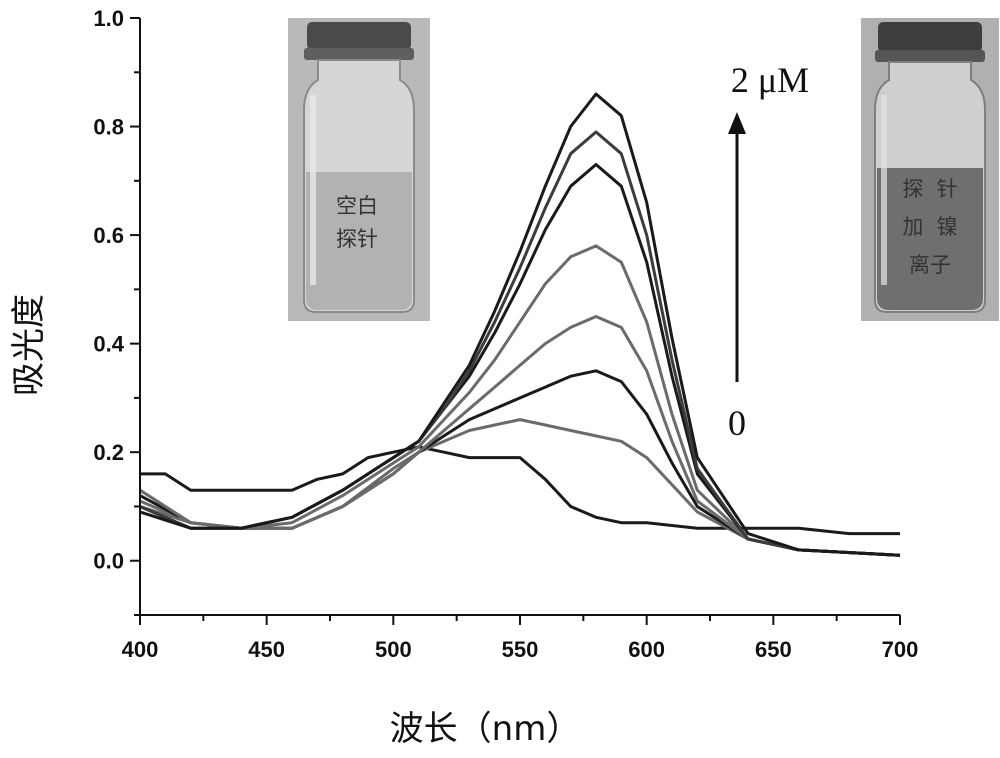 This screenshot has width=1000, height=758. What do you see at coordinates (646, 649) in the screenshot?
I see `x-tick-label: 600` at bounding box center [646, 649].